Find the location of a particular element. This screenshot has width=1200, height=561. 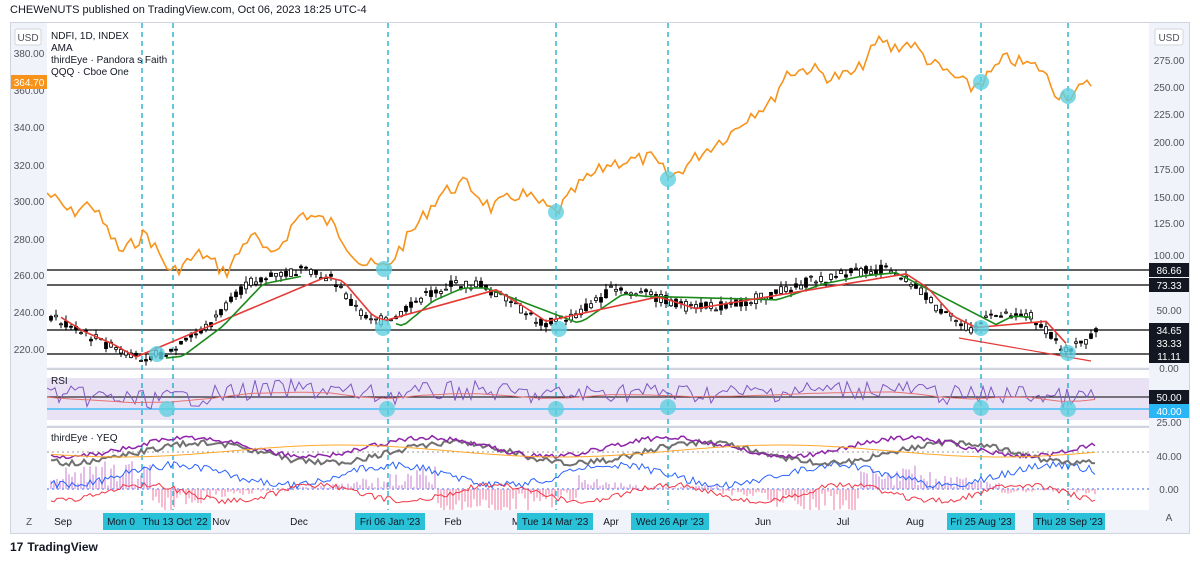

month-label: Jul is located at coordinates (843, 522).